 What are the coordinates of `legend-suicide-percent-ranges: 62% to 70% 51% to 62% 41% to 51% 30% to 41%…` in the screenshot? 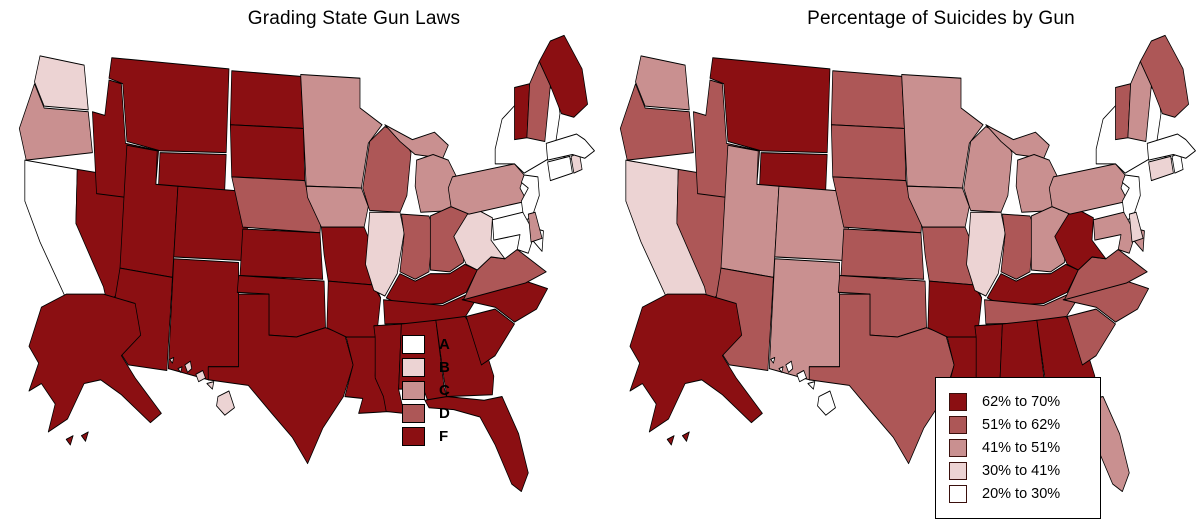 It's located at (1018, 448).